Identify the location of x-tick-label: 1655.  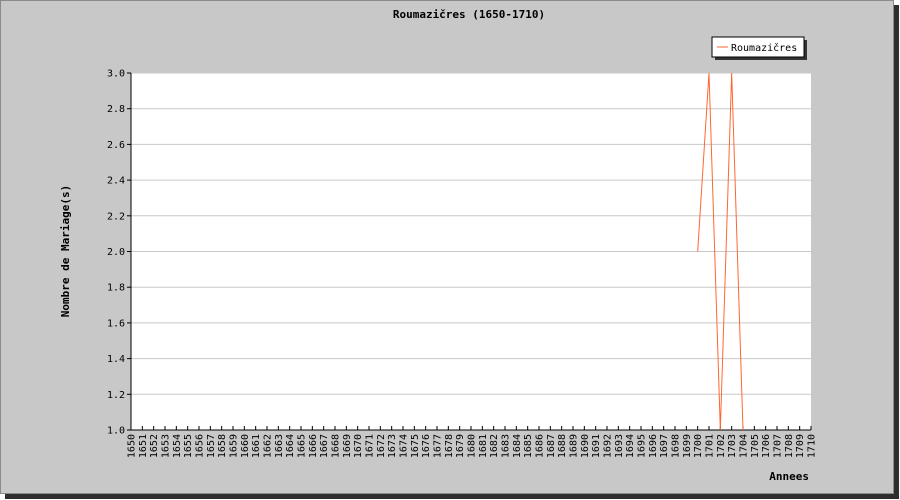
(188, 446).